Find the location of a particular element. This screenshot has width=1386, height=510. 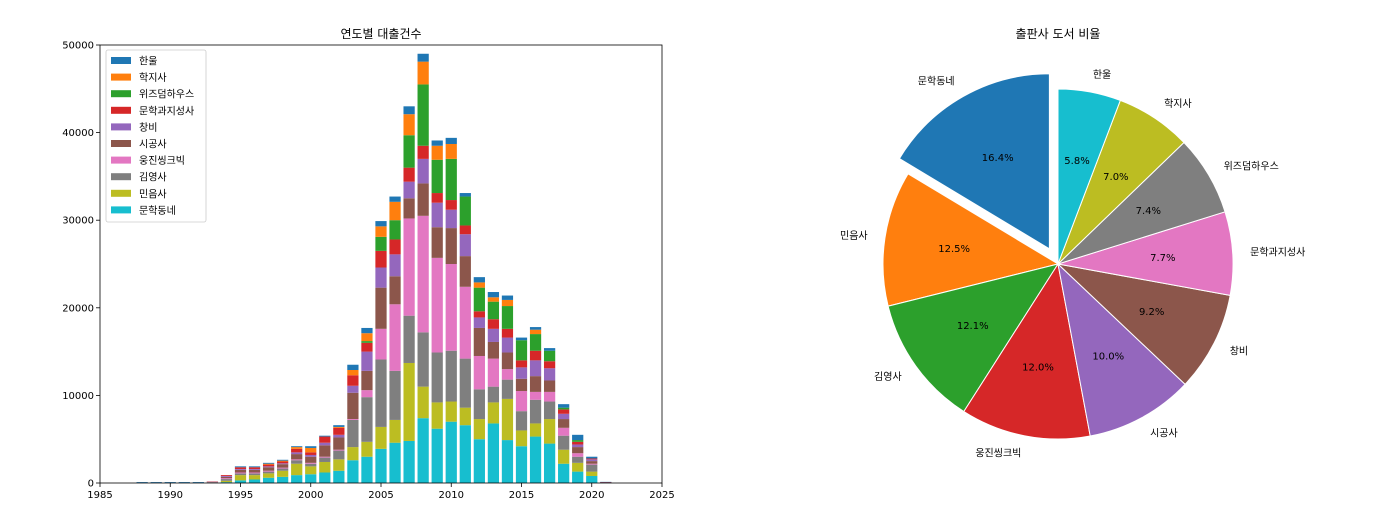

y-tick-label: 40000 is located at coordinates (78, 133).